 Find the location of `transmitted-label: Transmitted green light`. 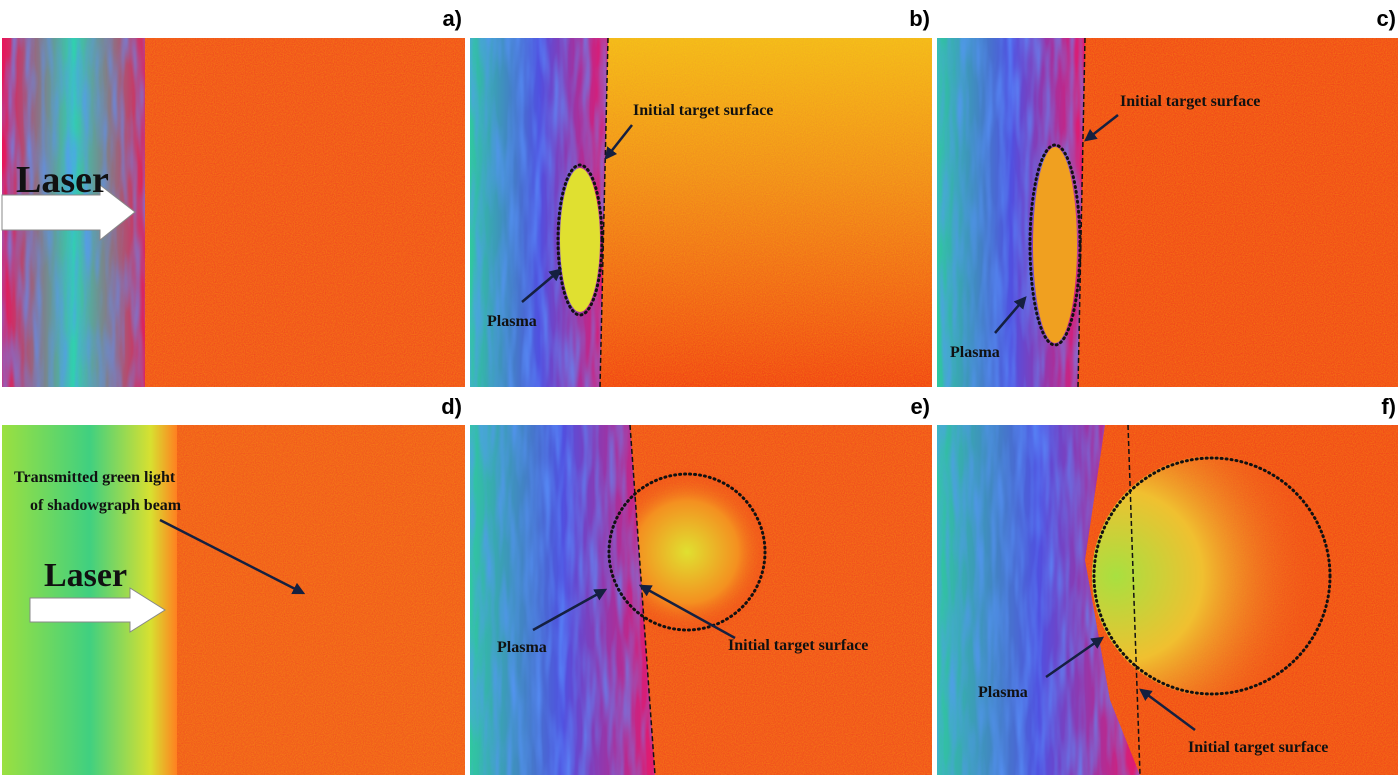

transmitted-label: Transmitted green light is located at coordinates (95, 477).